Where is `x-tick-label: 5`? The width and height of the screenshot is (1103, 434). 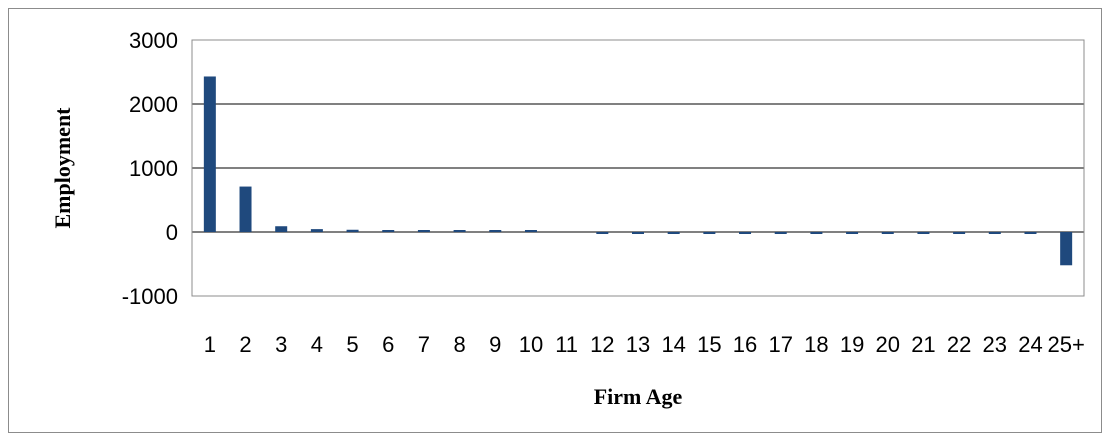
x-tick-label: 5 is located at coordinates (352, 344).